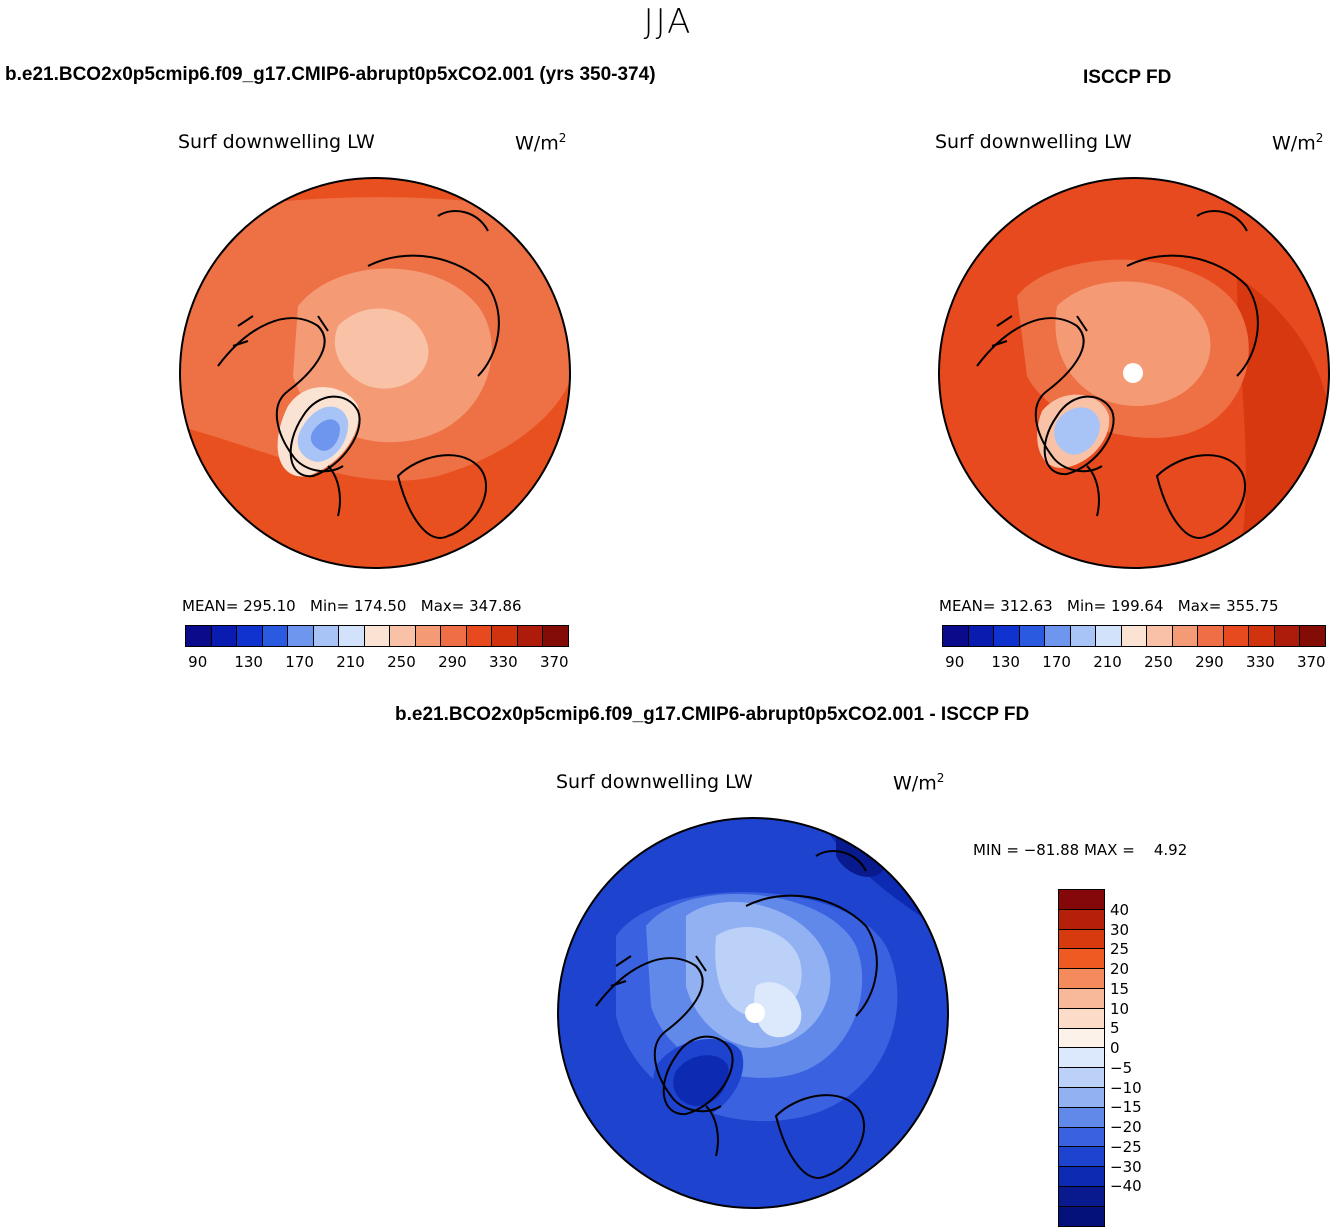  What do you see at coordinates (1080, 850) in the screenshot?
I see `diff-stats: MIN = −81.88 MAX = 4.92` at bounding box center [1080, 850].